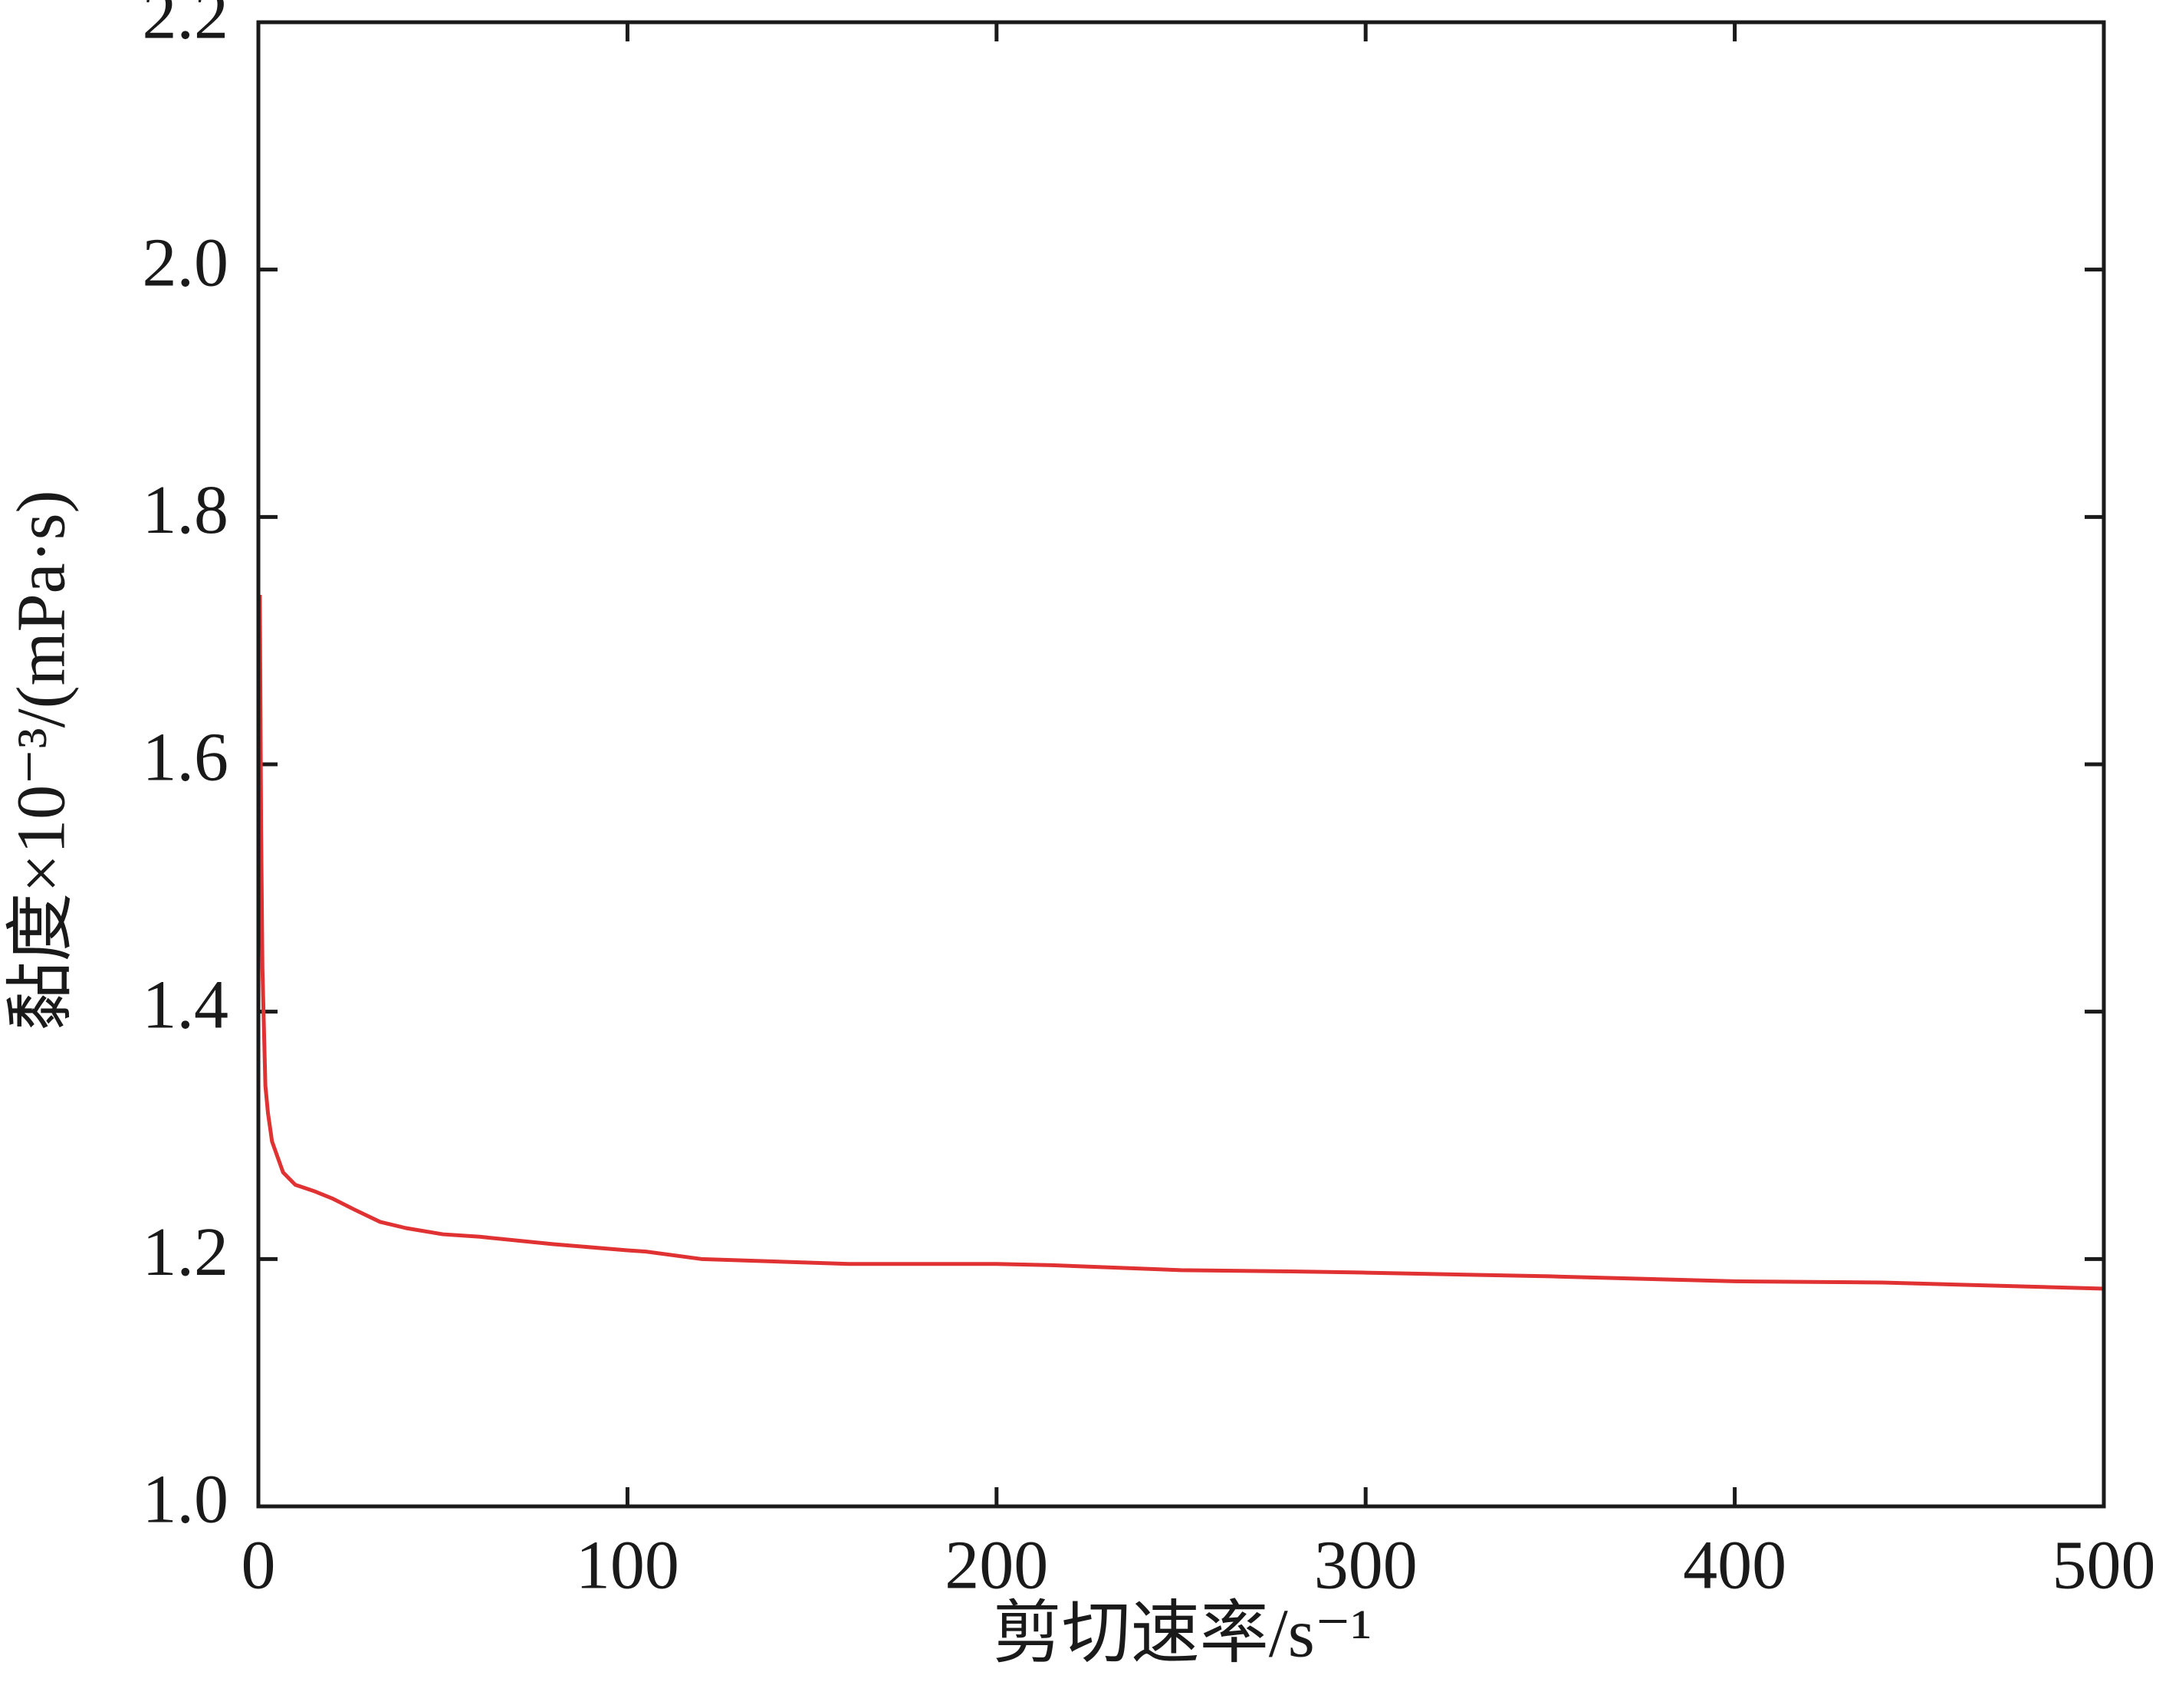  Describe the element at coordinates (186, 27) in the screenshot. I see `y-tick-label: 2.2` at that location.